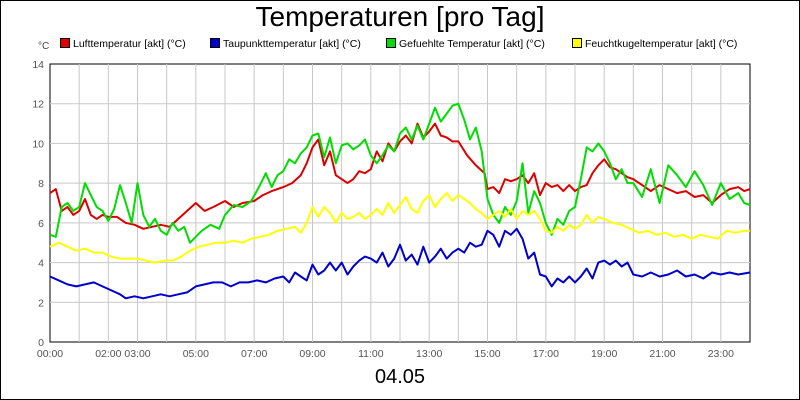  I want to click on x-tick-label: 03:00, so click(137, 354).